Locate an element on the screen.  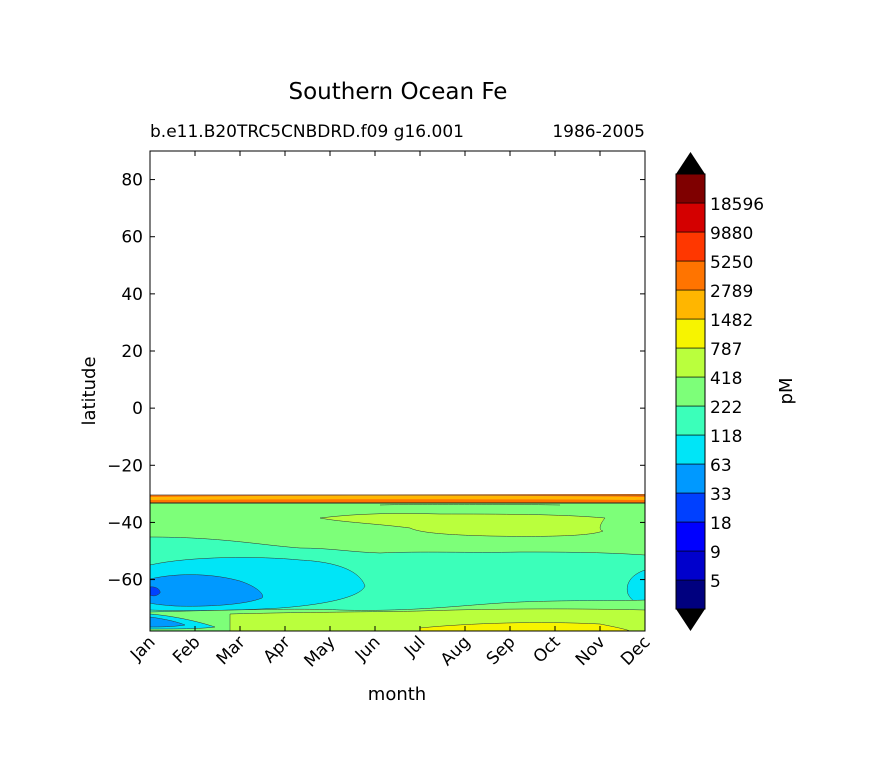
contour-787-1482-south is located at coordinates (525, 626).